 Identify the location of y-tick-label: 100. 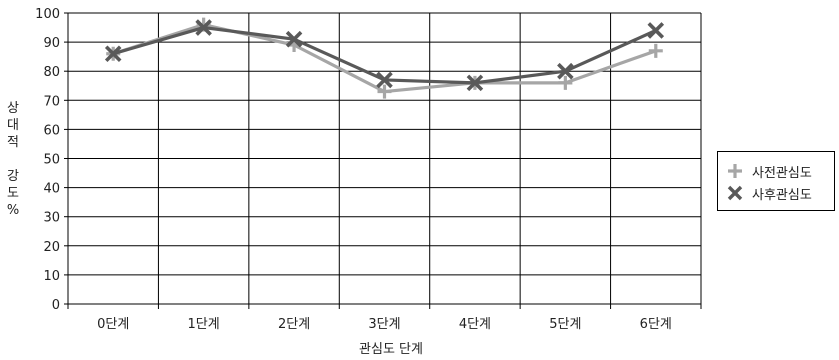
(47, 14).